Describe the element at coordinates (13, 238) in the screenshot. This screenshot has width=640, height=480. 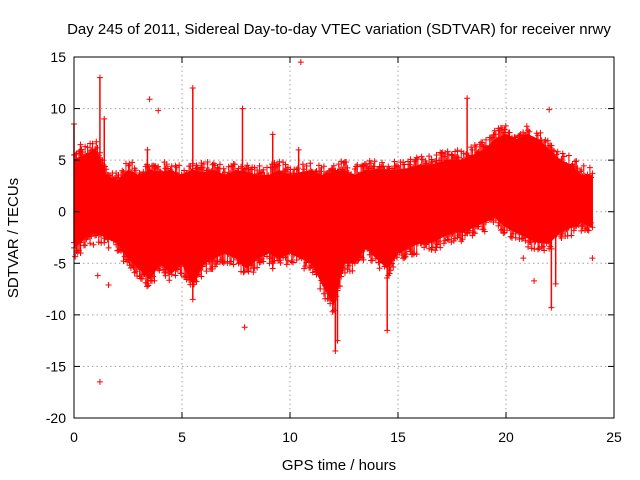
I see `y-axis-label: SDTVAR / TECUs` at that location.